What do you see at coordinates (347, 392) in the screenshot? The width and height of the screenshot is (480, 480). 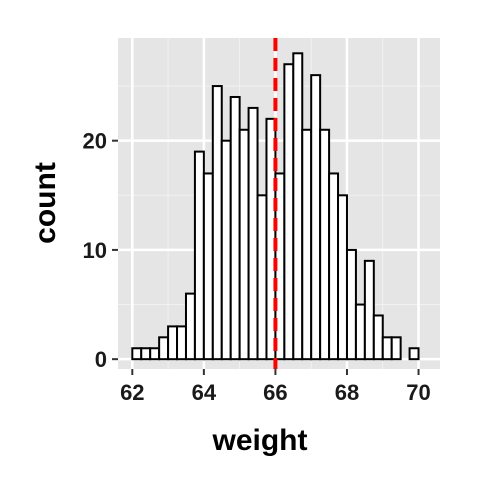 I see `x-tick-label: 68` at bounding box center [347, 392].